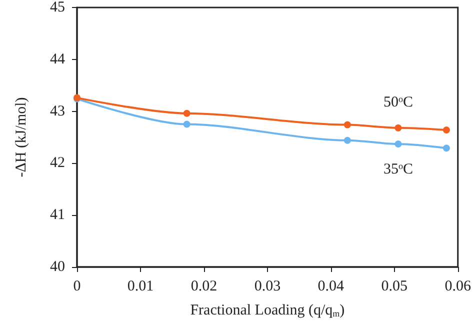 The image size is (474, 328). Describe the element at coordinates (58, 59) in the screenshot. I see `y-tick-label: 44` at that location.